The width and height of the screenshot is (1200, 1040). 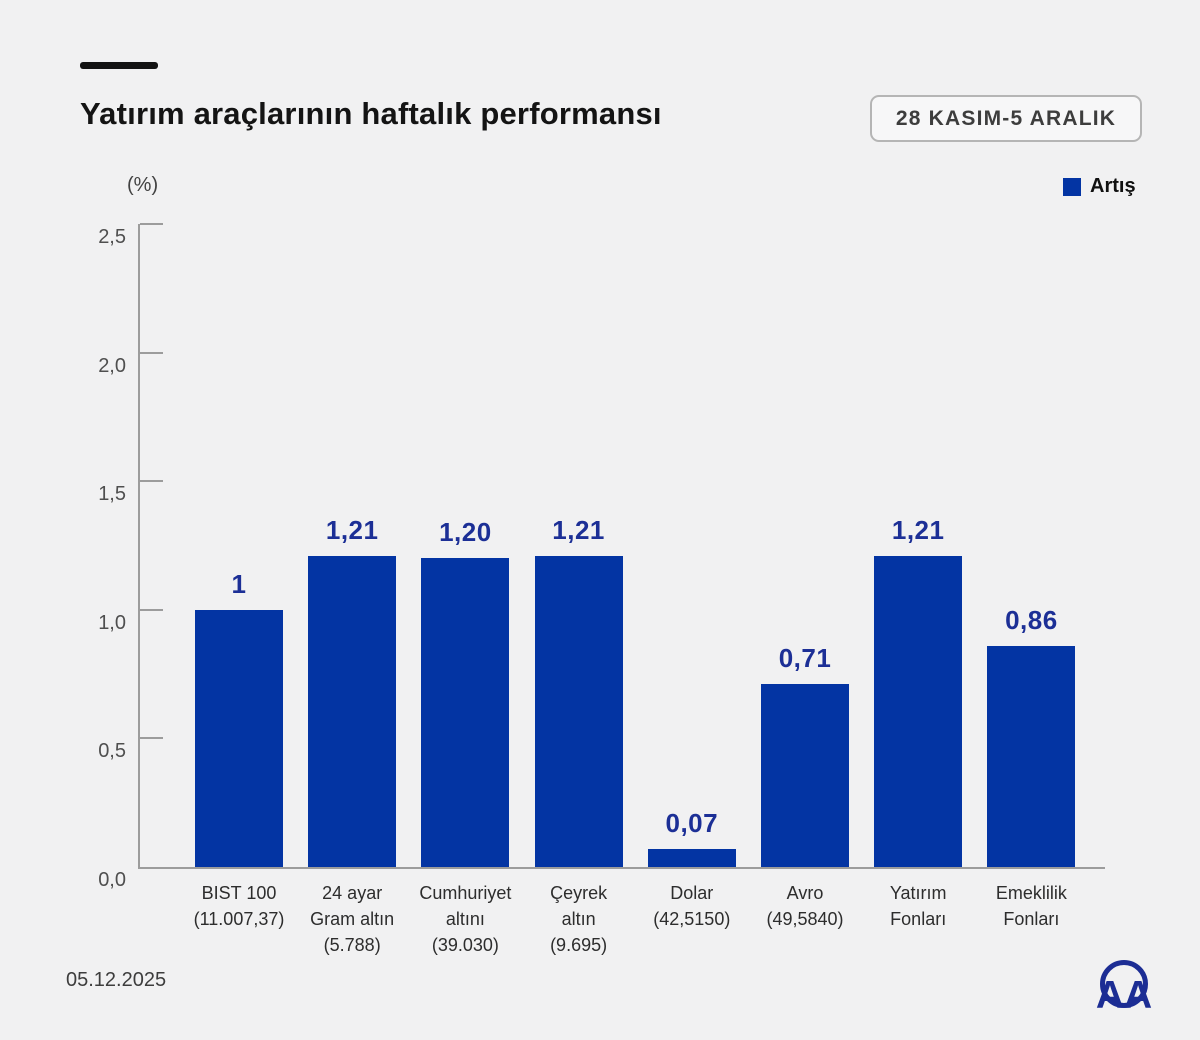 I want to click on category-label-line: BIST 100, so click(x=239, y=893).